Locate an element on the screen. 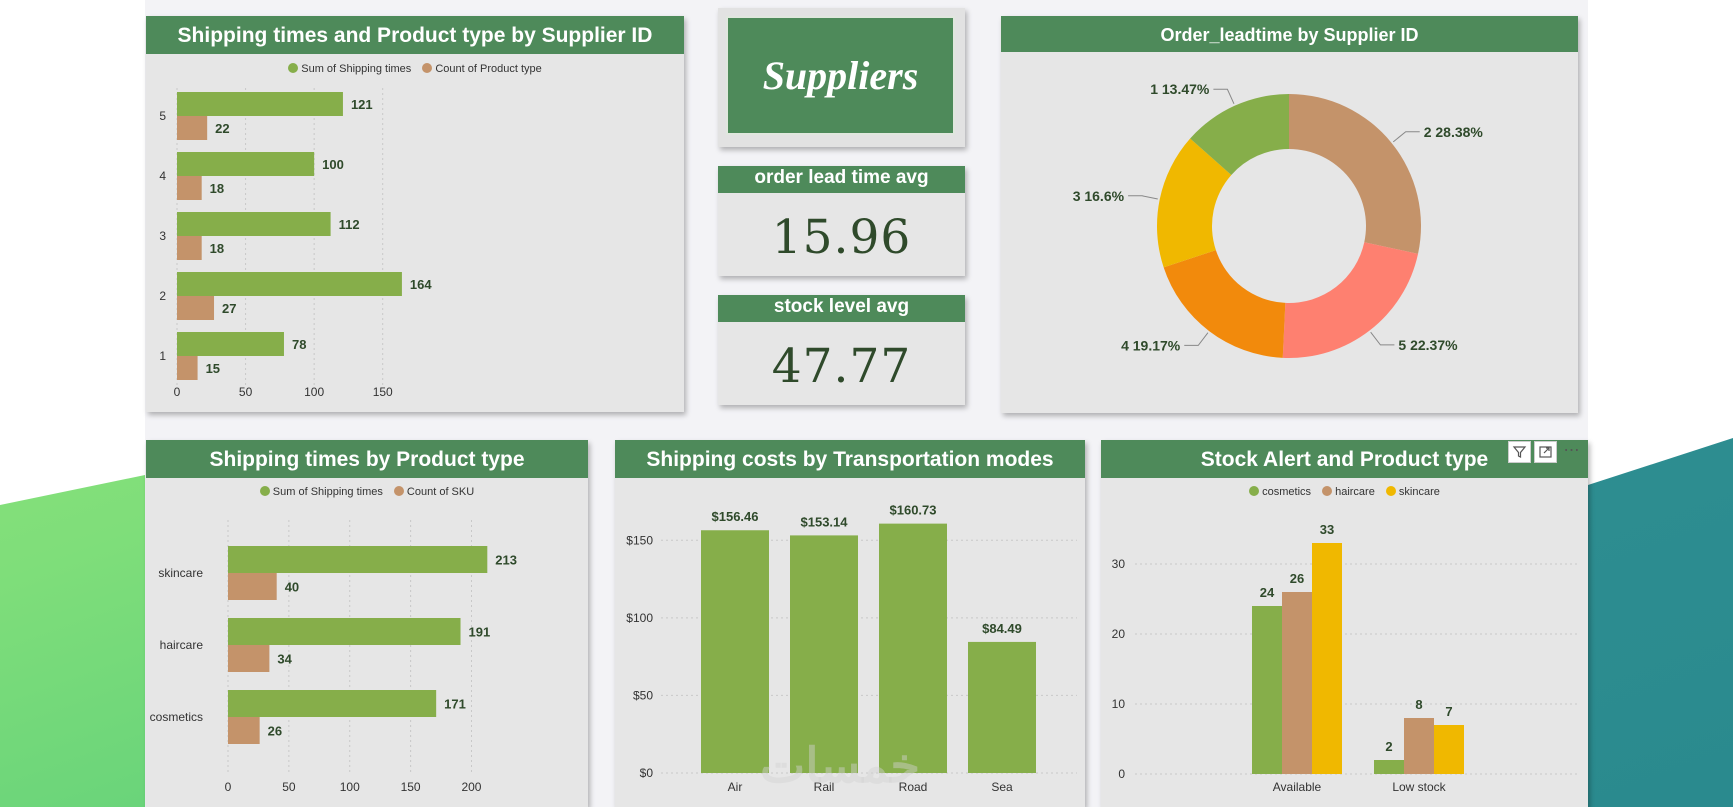  y-category-label: 4 is located at coordinates (162, 176).